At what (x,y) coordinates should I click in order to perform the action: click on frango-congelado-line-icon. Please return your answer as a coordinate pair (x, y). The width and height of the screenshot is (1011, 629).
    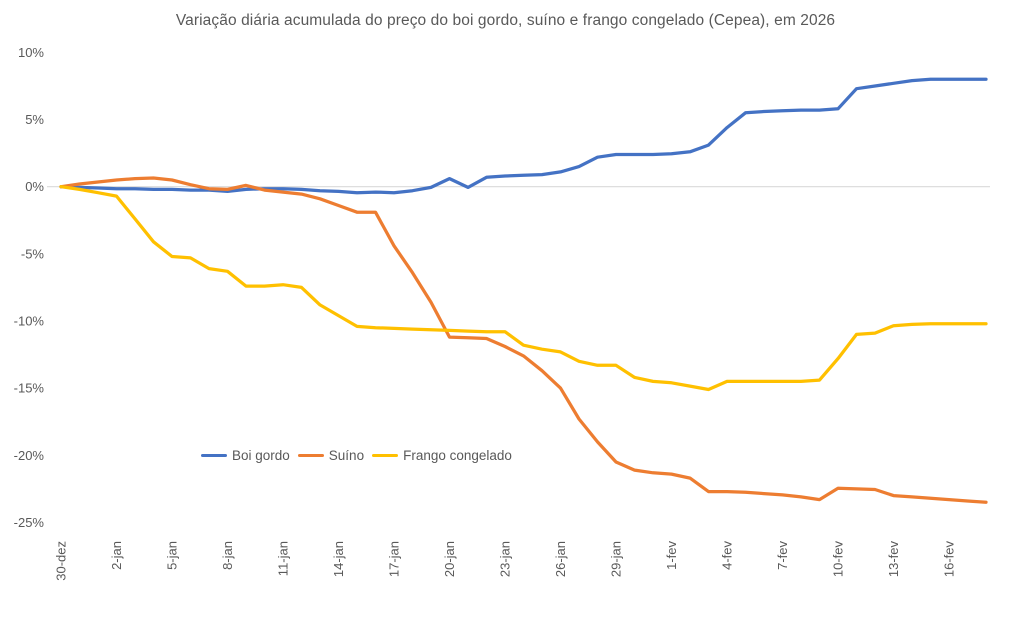
    Looking at the image, I should click on (385, 455).